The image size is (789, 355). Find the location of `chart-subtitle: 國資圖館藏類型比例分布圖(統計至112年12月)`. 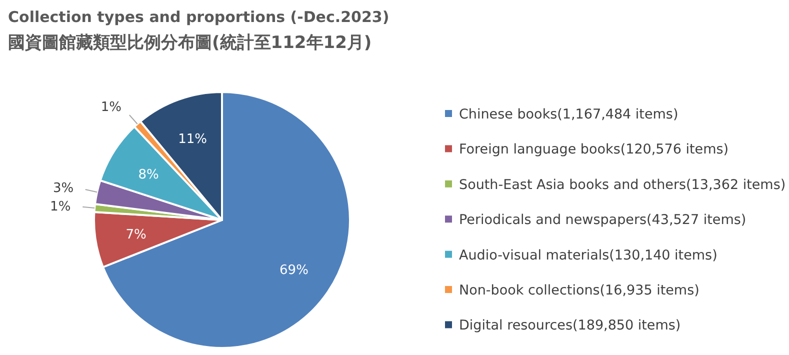

chart-subtitle: 國資圖館藏類型比例分布圖(統計至112年12月) is located at coordinates (190, 43).